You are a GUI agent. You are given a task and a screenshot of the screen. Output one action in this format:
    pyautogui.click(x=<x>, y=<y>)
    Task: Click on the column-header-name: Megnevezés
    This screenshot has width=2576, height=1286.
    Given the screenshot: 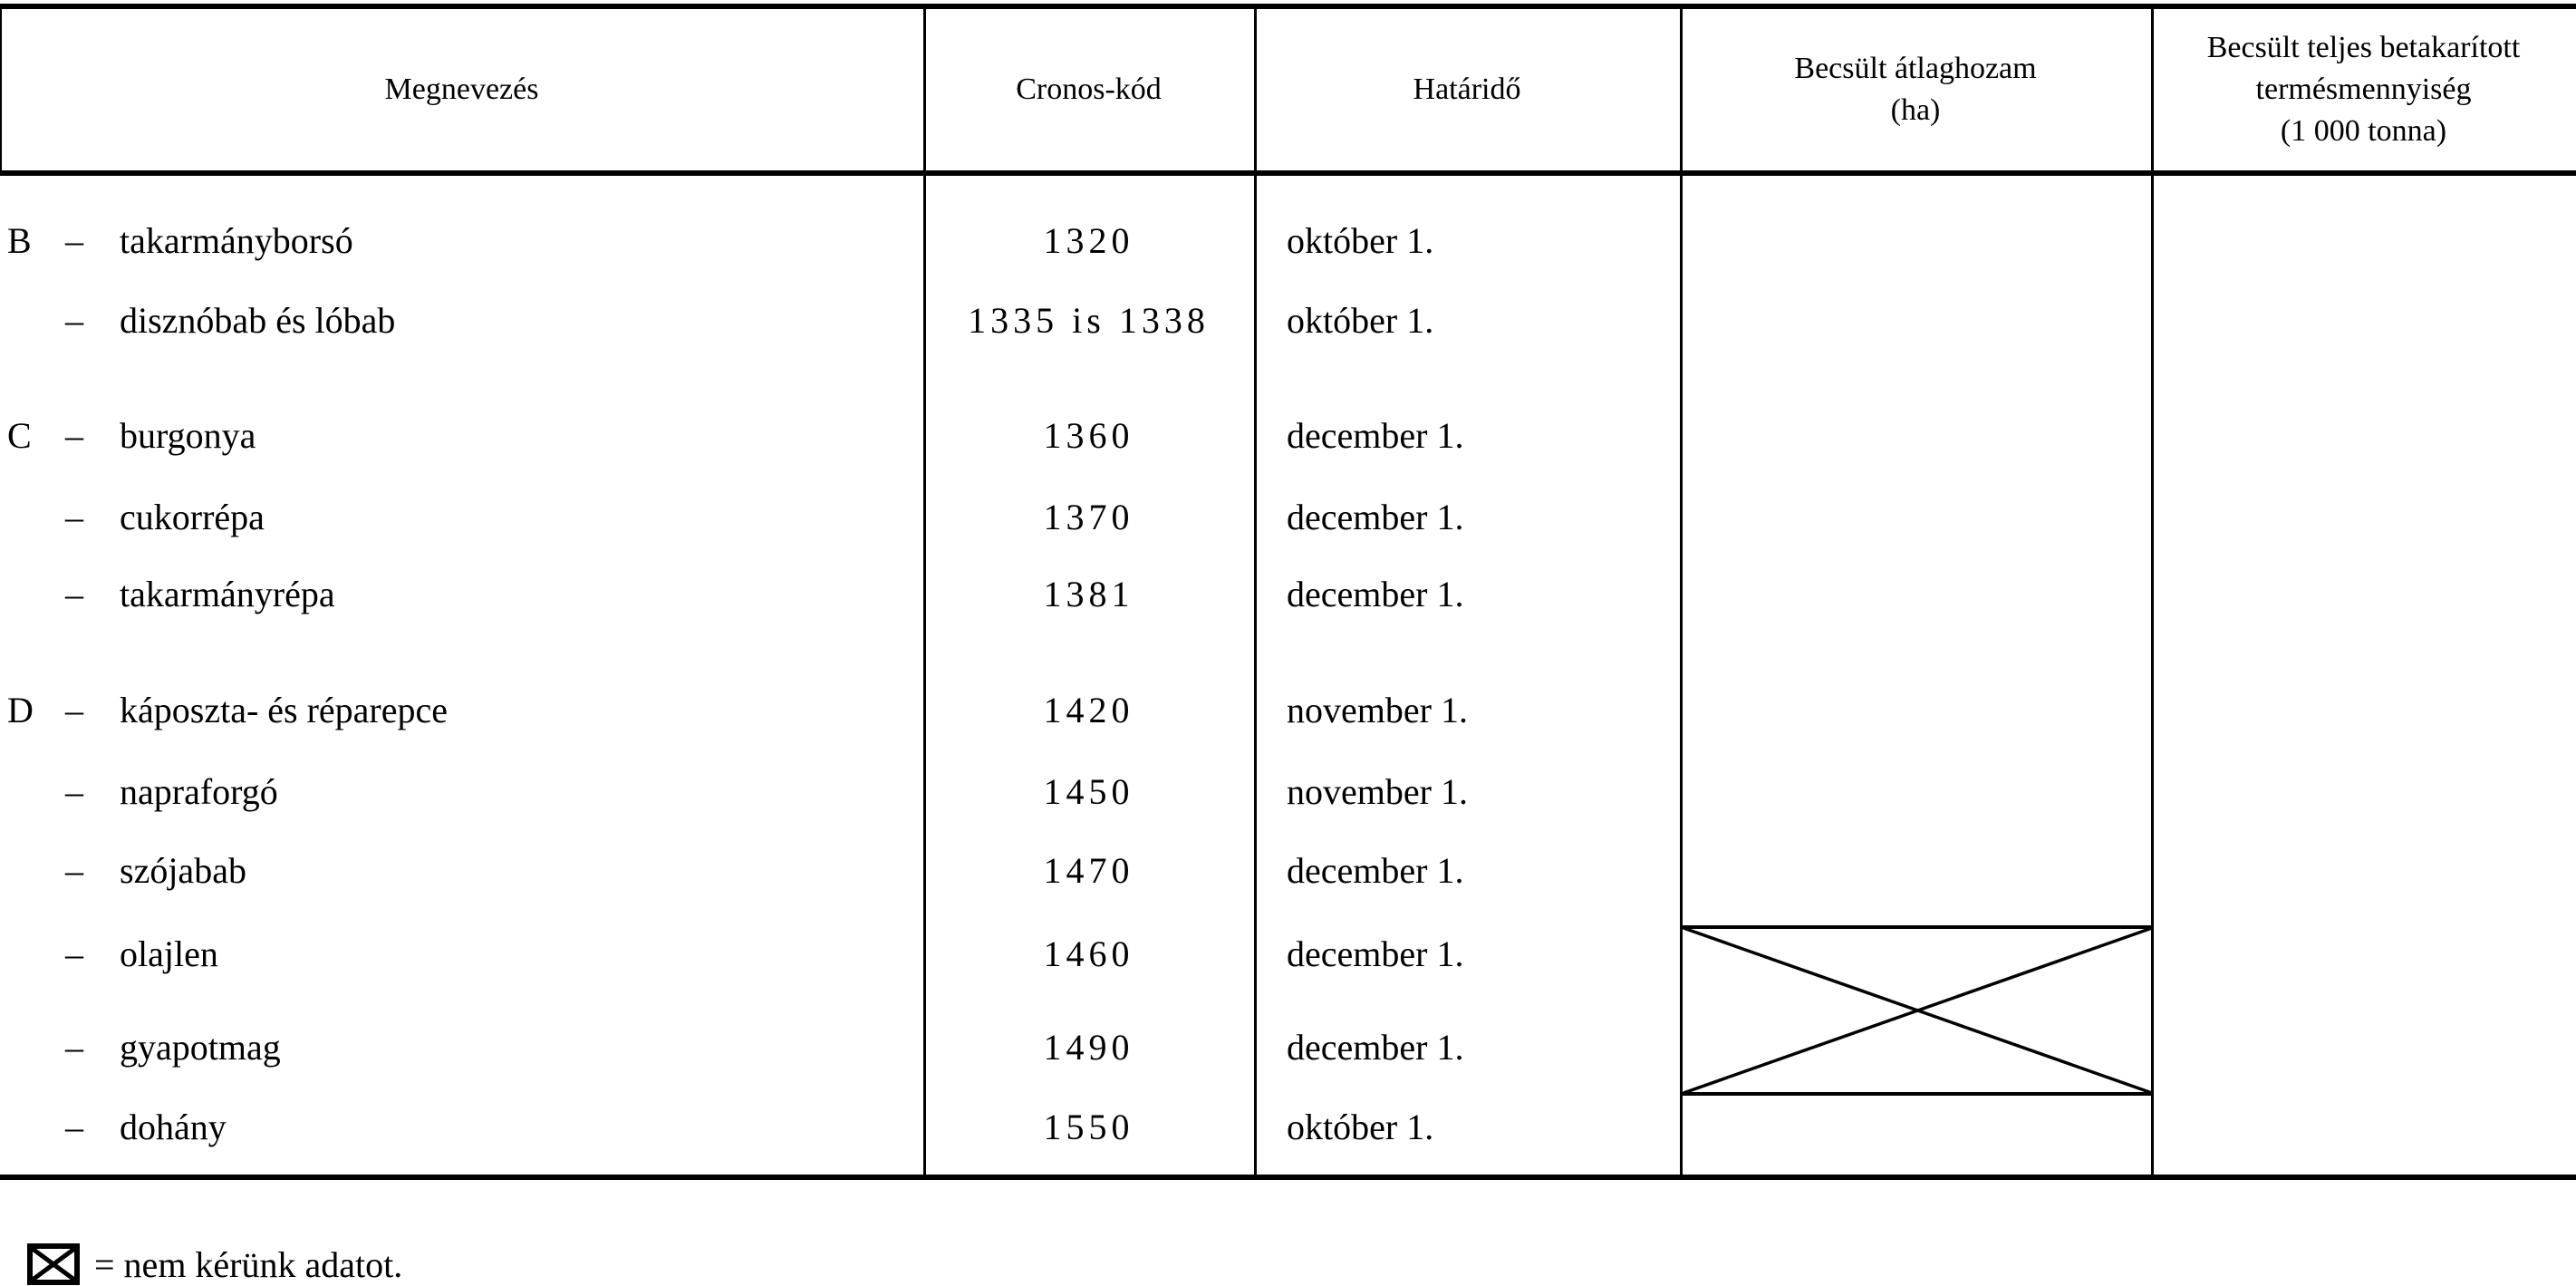 What is the action you would take?
    pyautogui.click(x=461, y=89)
    